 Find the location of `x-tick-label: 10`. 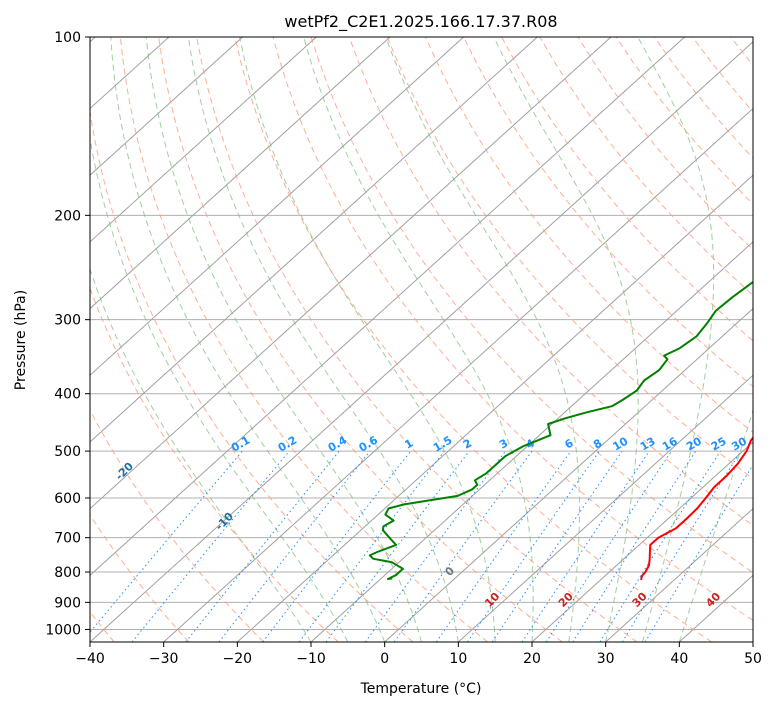

x-tick-label: 10 is located at coordinates (458, 659).